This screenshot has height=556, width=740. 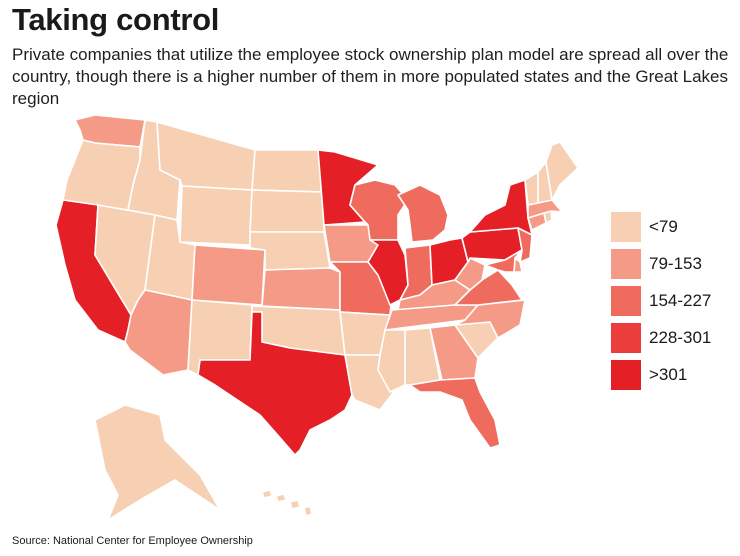 I want to click on state-vt, so click(x=531, y=188).